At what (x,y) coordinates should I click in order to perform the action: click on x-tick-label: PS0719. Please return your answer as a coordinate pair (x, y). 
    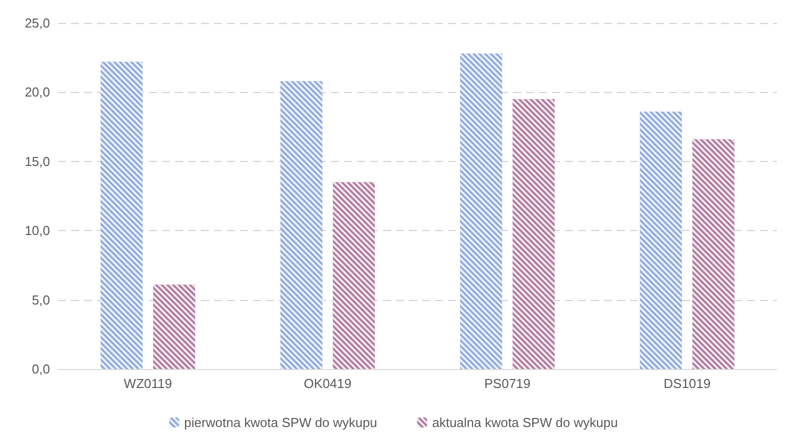
    Looking at the image, I should click on (507, 383).